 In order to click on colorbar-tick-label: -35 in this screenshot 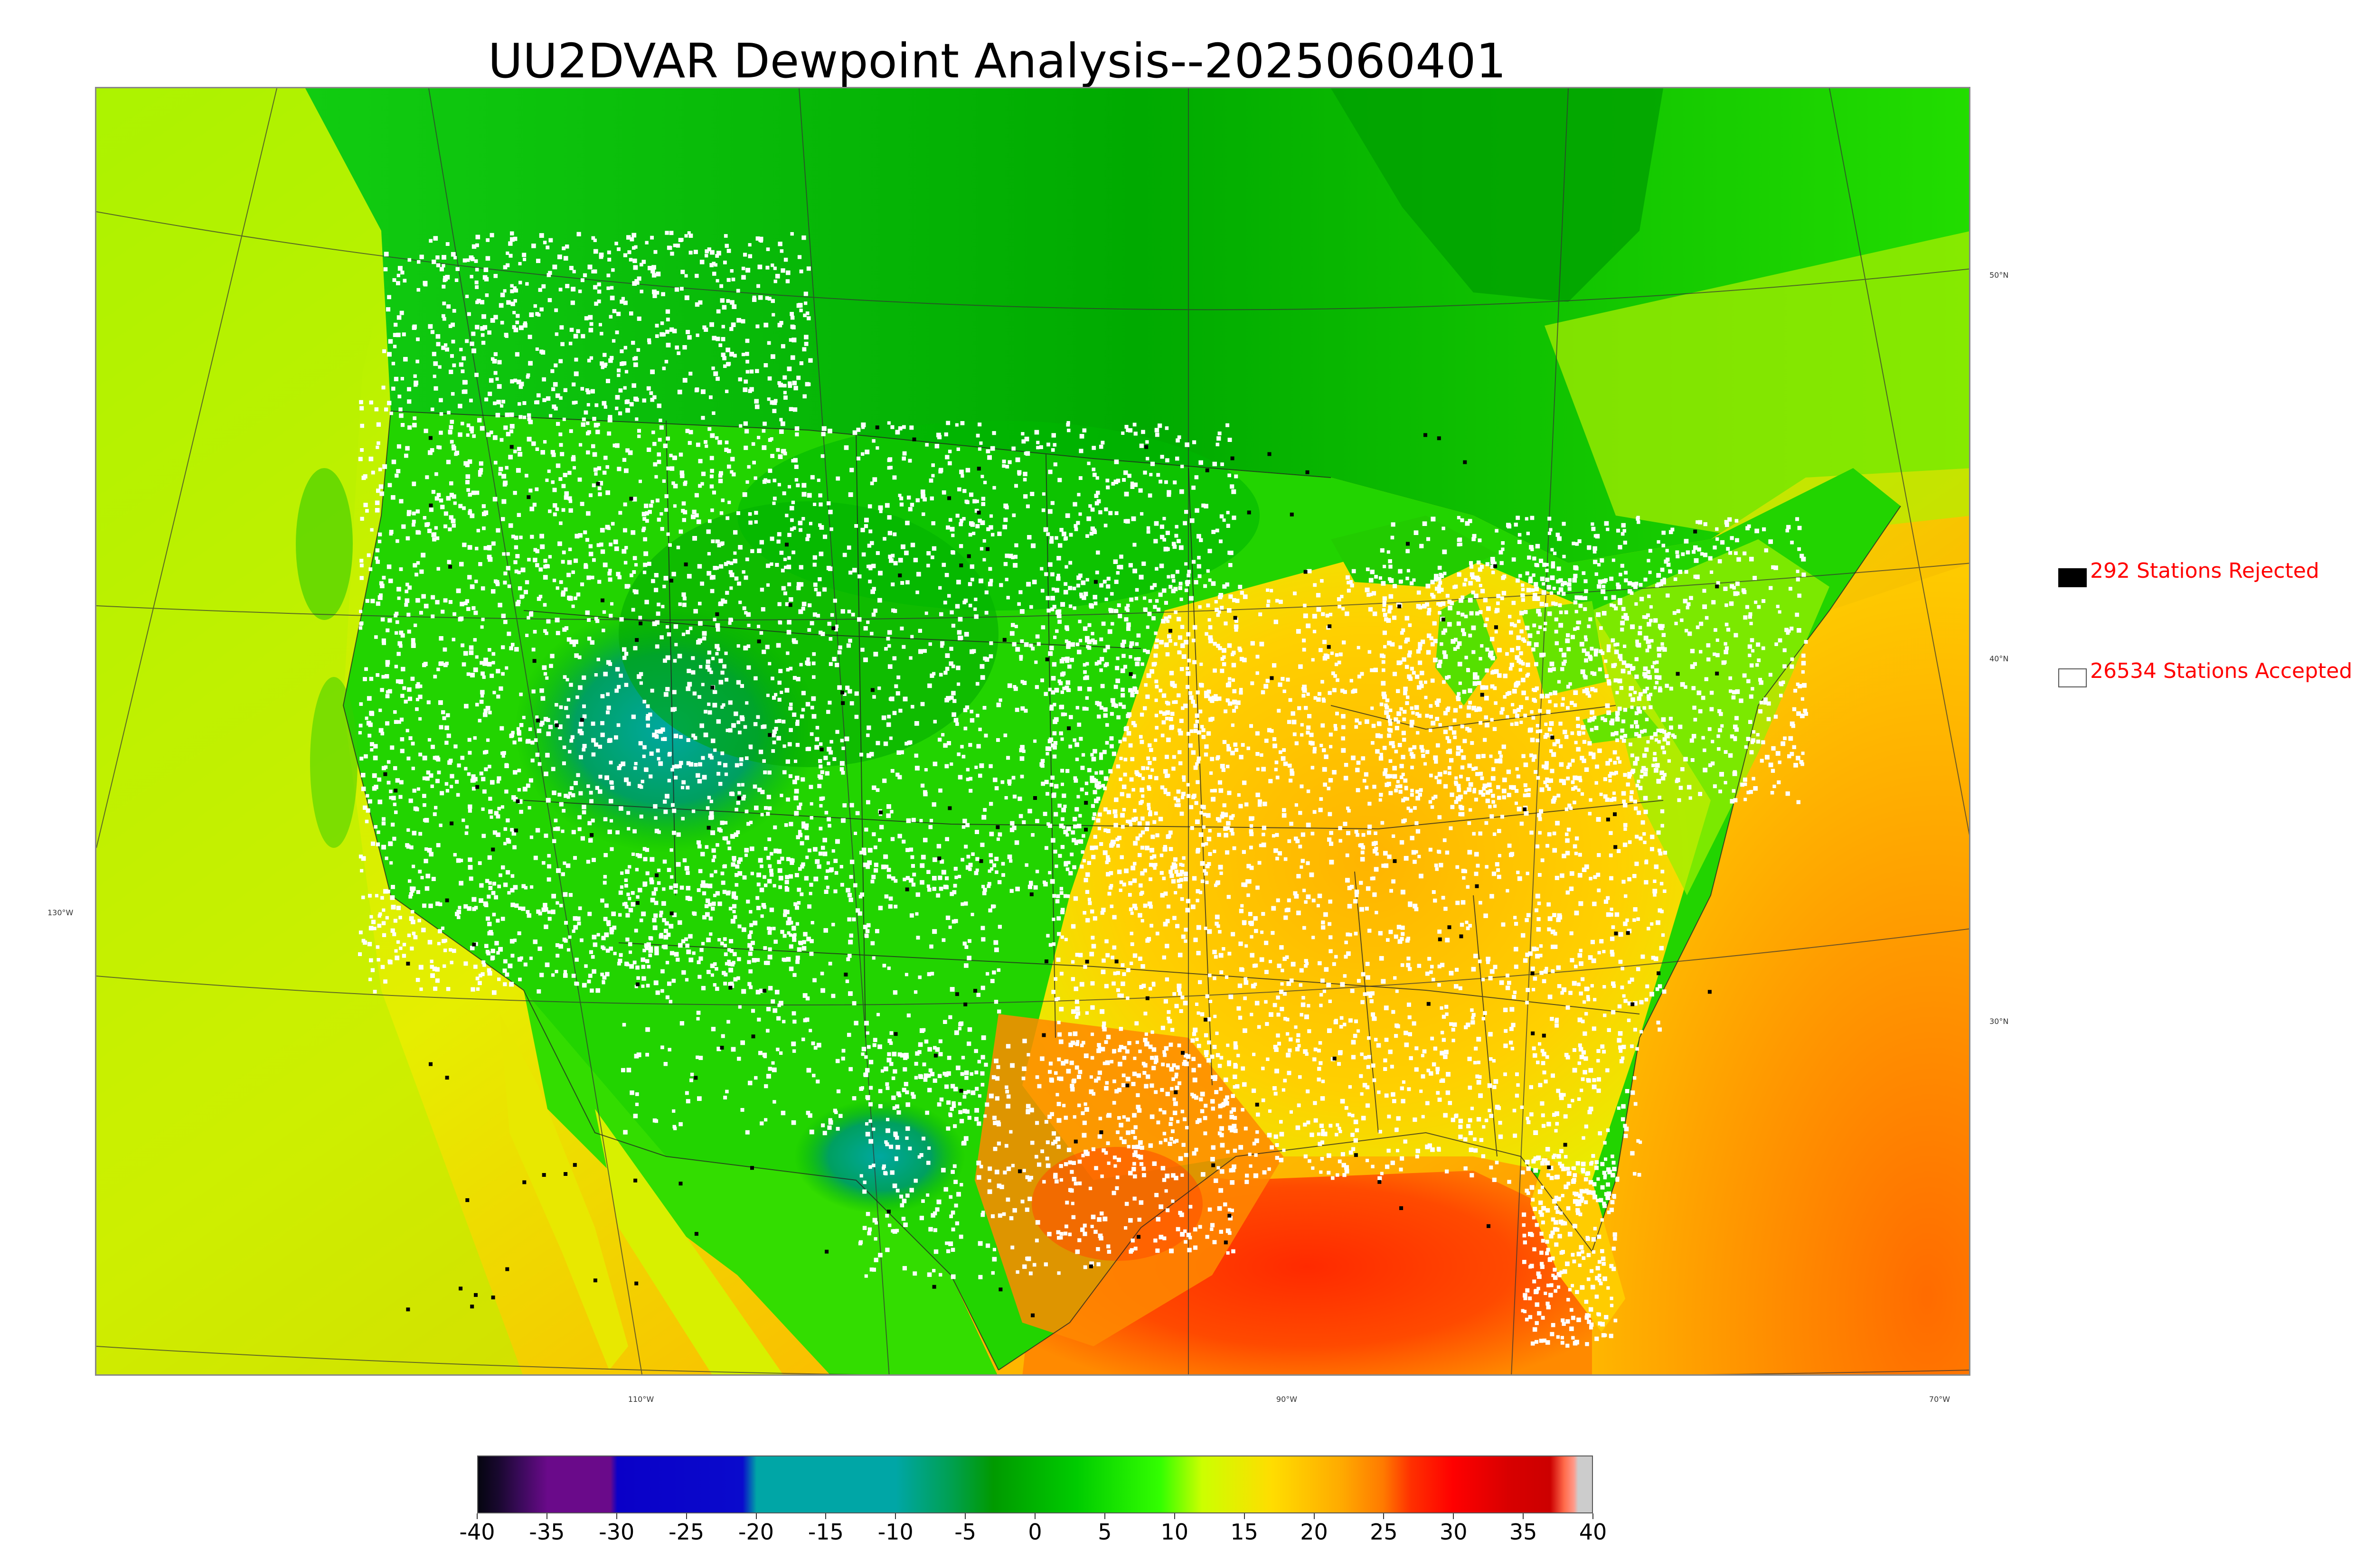, I will do `click(547, 1532)`.